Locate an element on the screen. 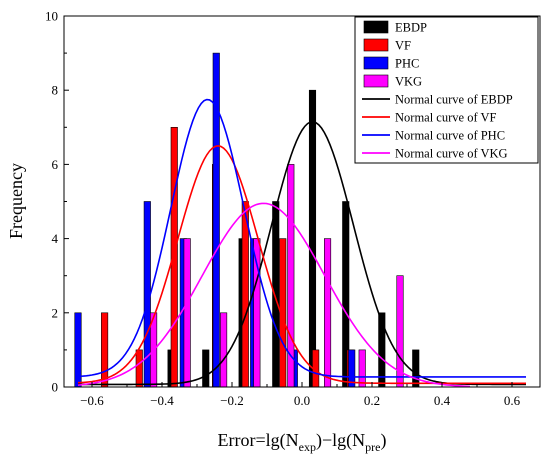  x-tick-label-2: −0.2 is located at coordinates (232, 400).